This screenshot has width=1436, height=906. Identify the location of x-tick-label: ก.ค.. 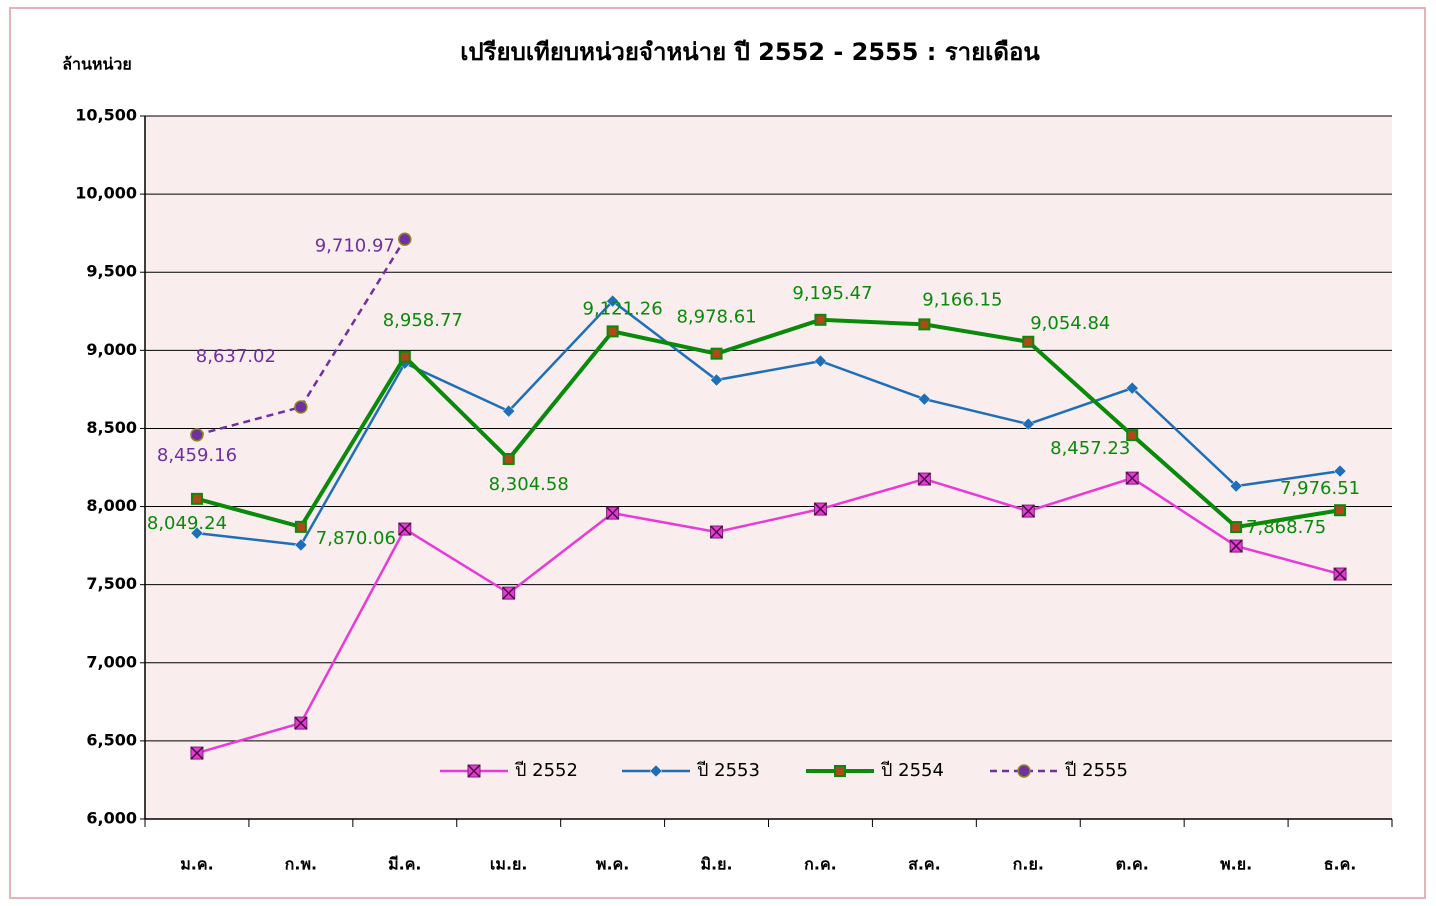
(820, 864).